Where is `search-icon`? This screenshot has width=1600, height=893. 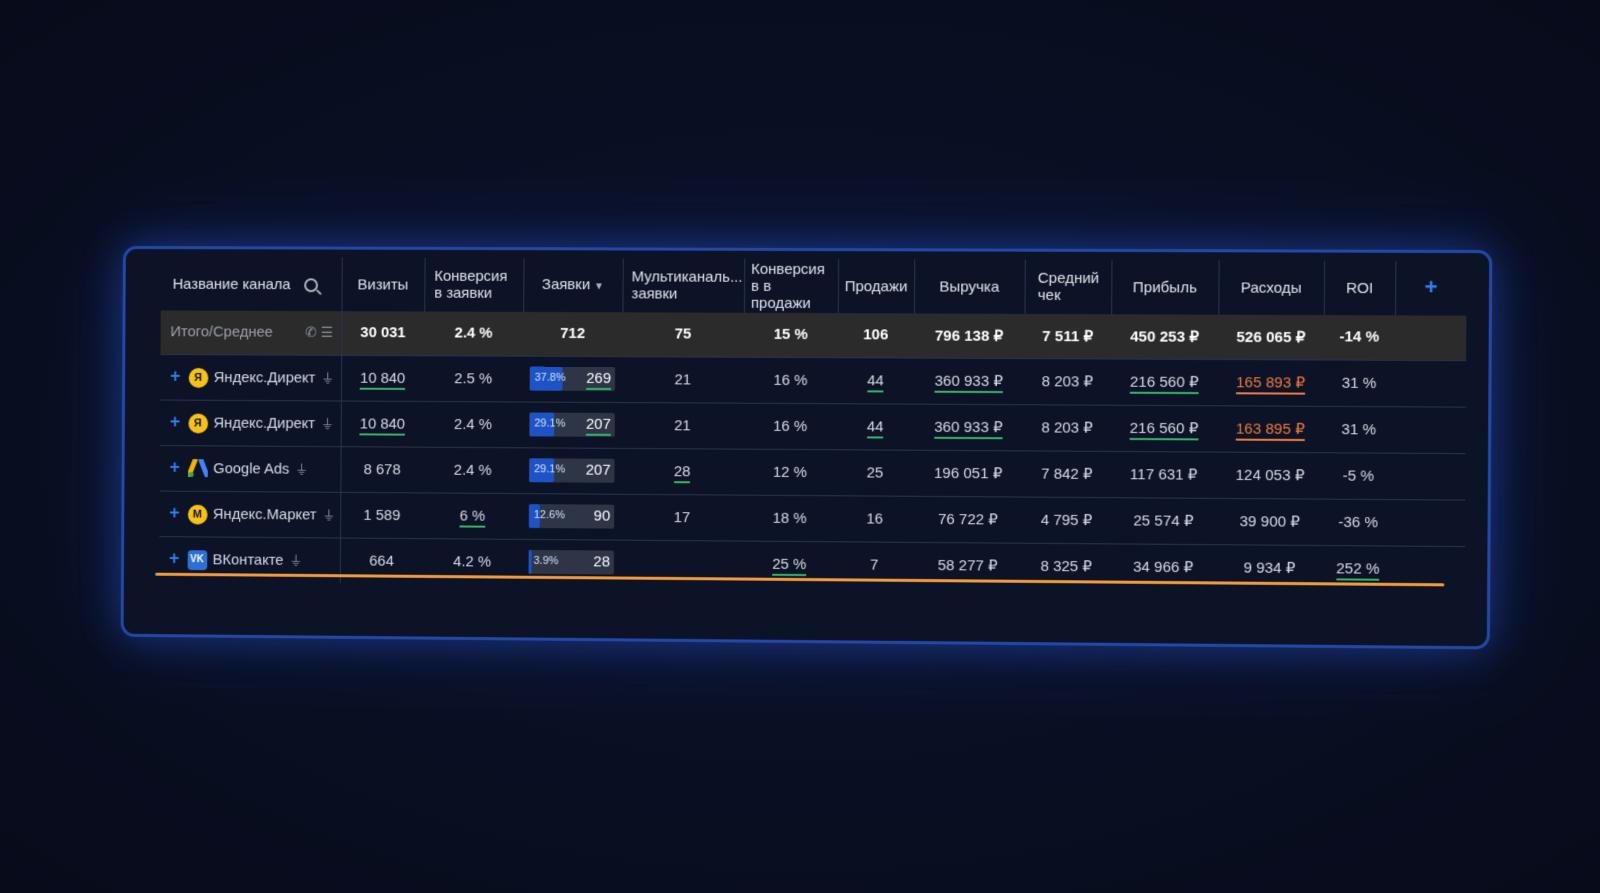 search-icon is located at coordinates (311, 284).